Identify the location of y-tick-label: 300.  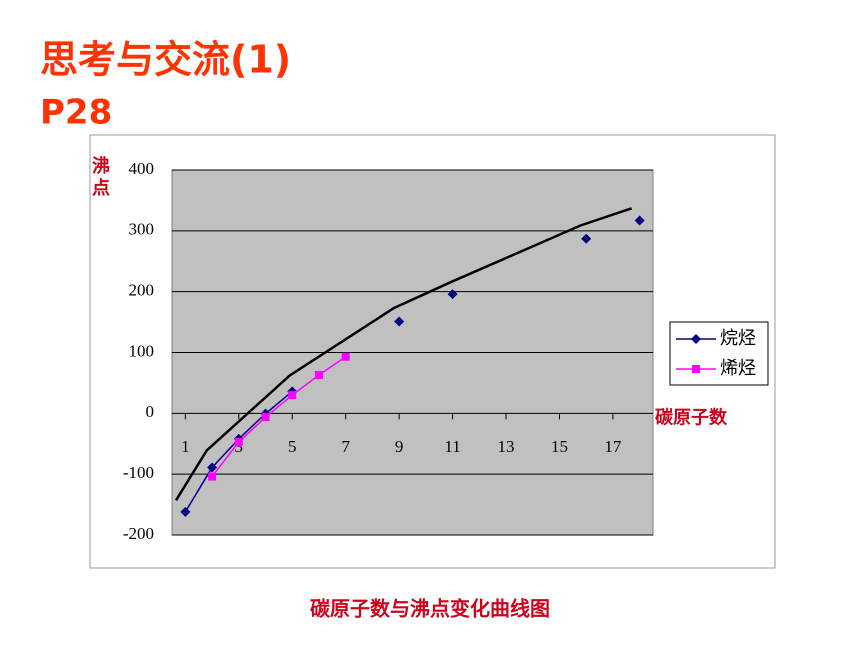
(142, 229).